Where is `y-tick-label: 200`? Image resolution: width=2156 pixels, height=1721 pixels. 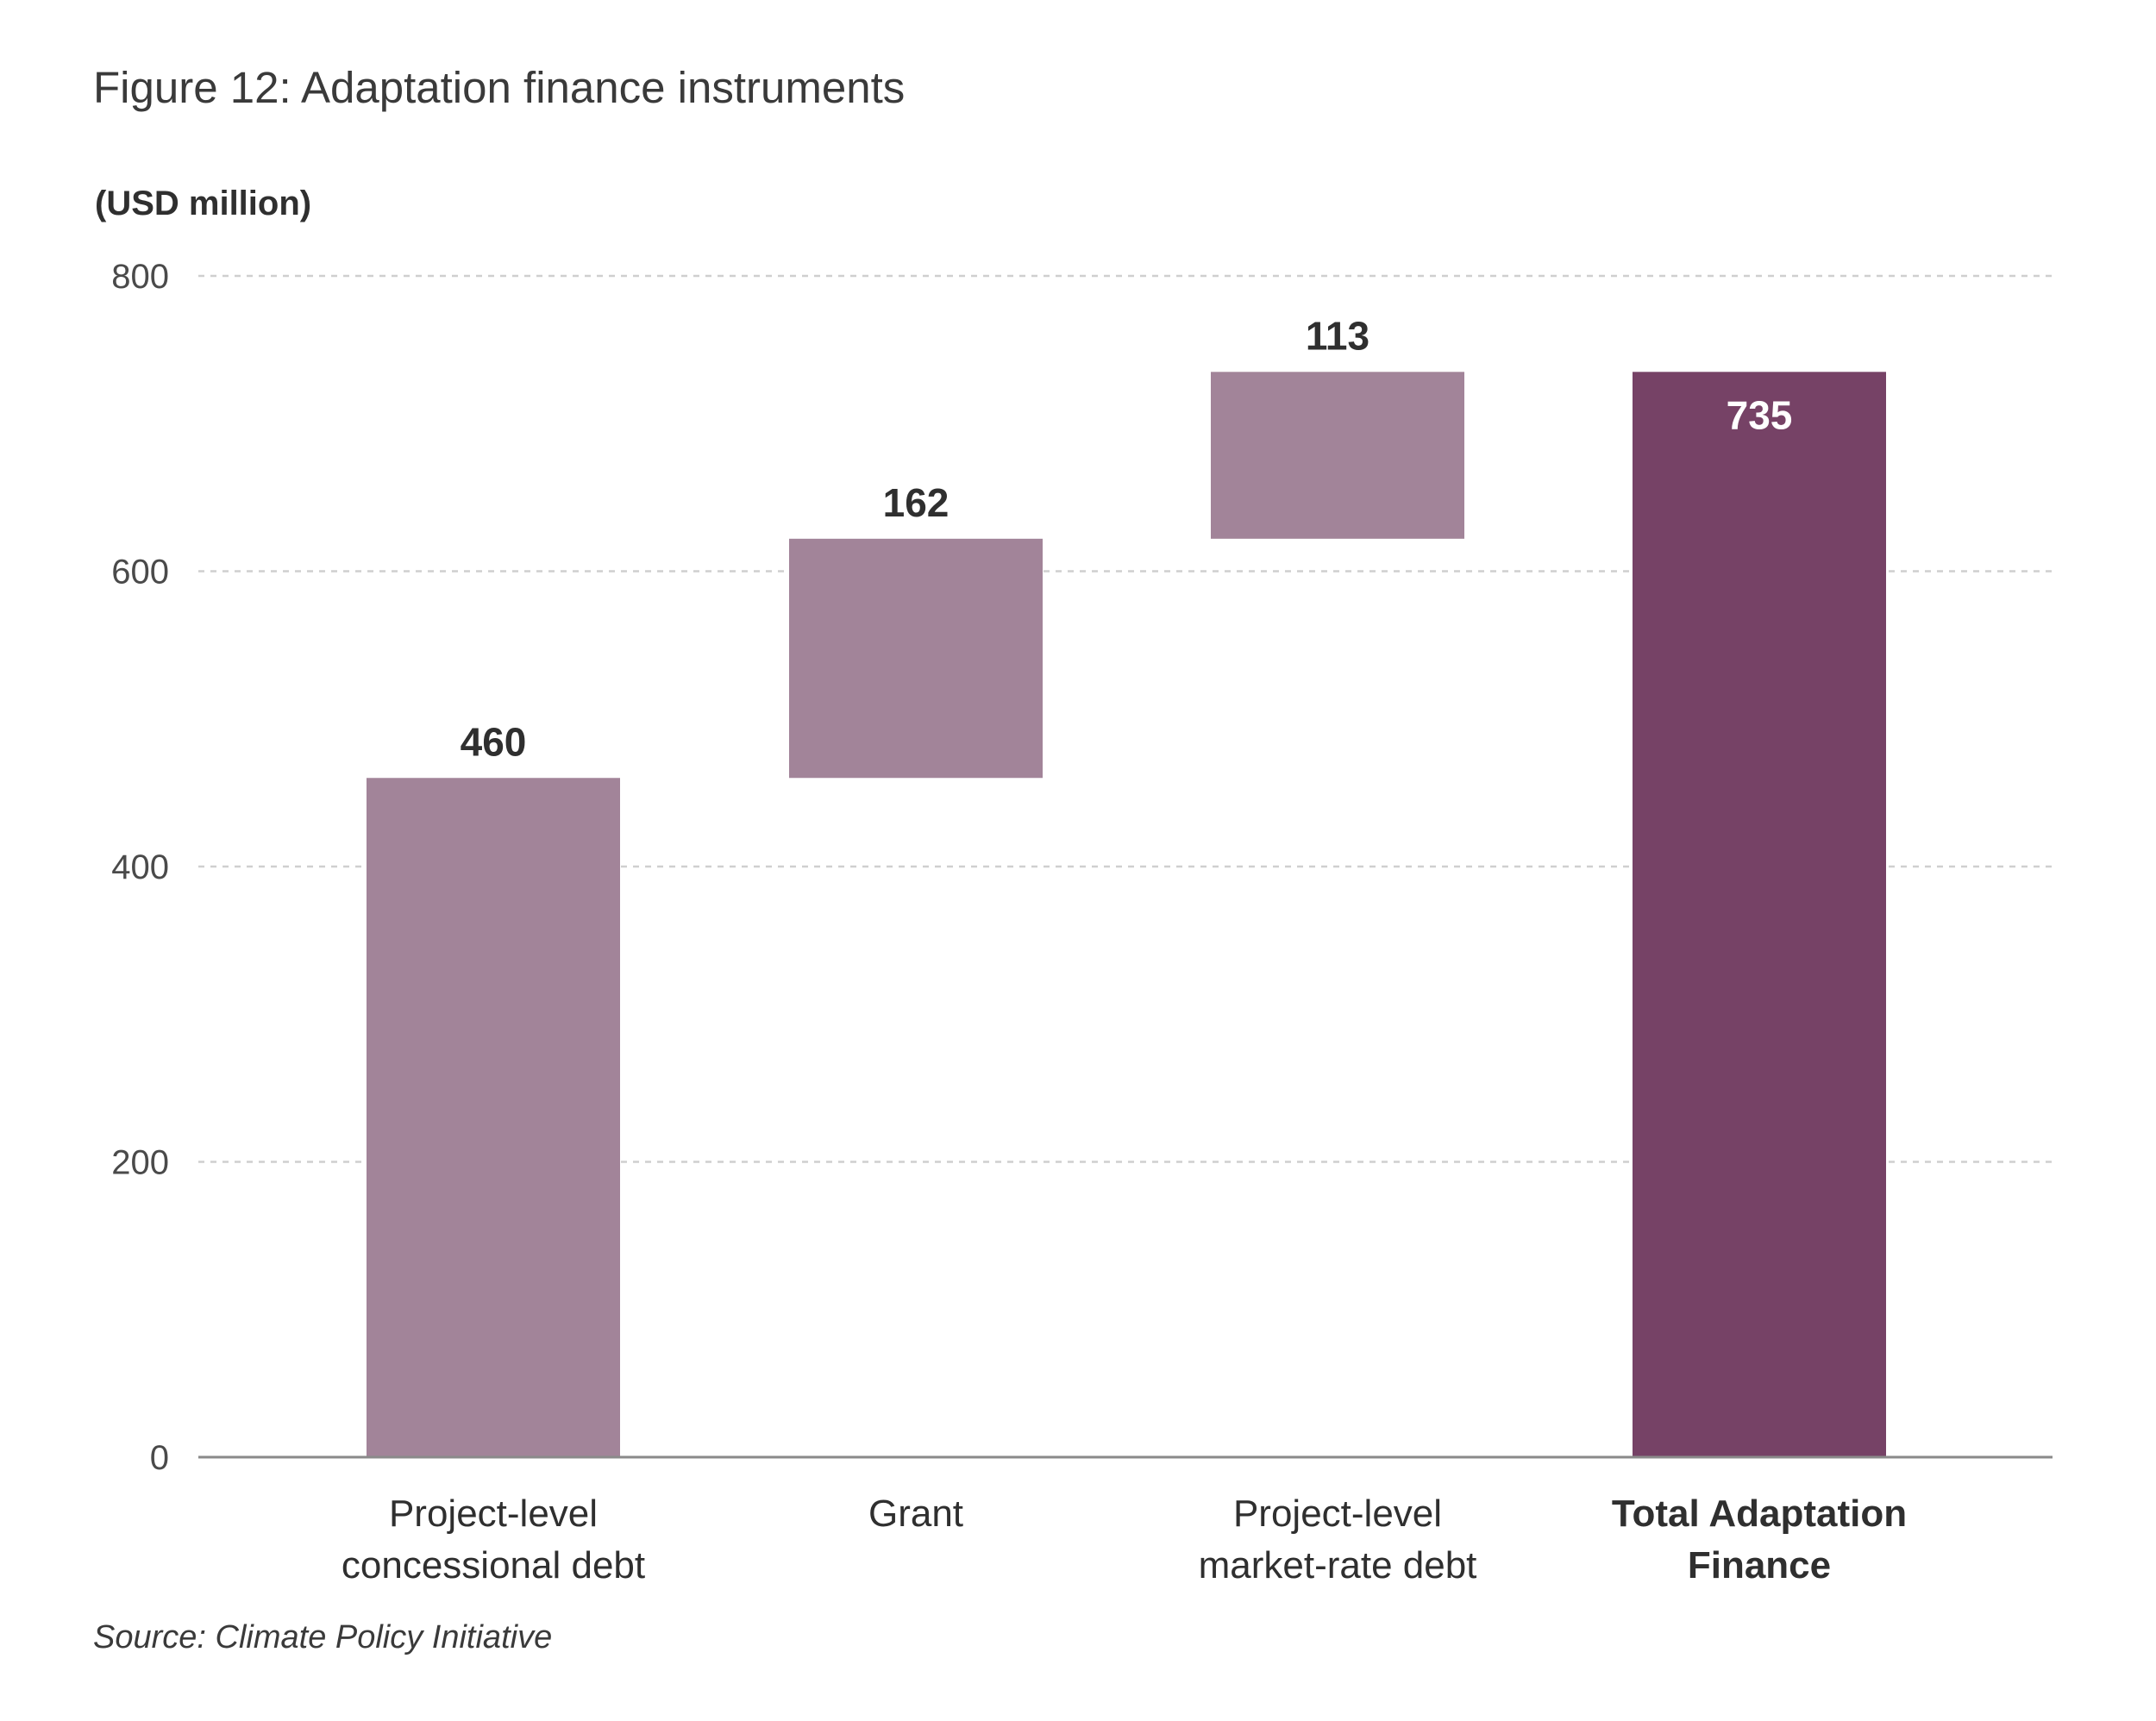 y-tick-label: 200 is located at coordinates (140, 1163).